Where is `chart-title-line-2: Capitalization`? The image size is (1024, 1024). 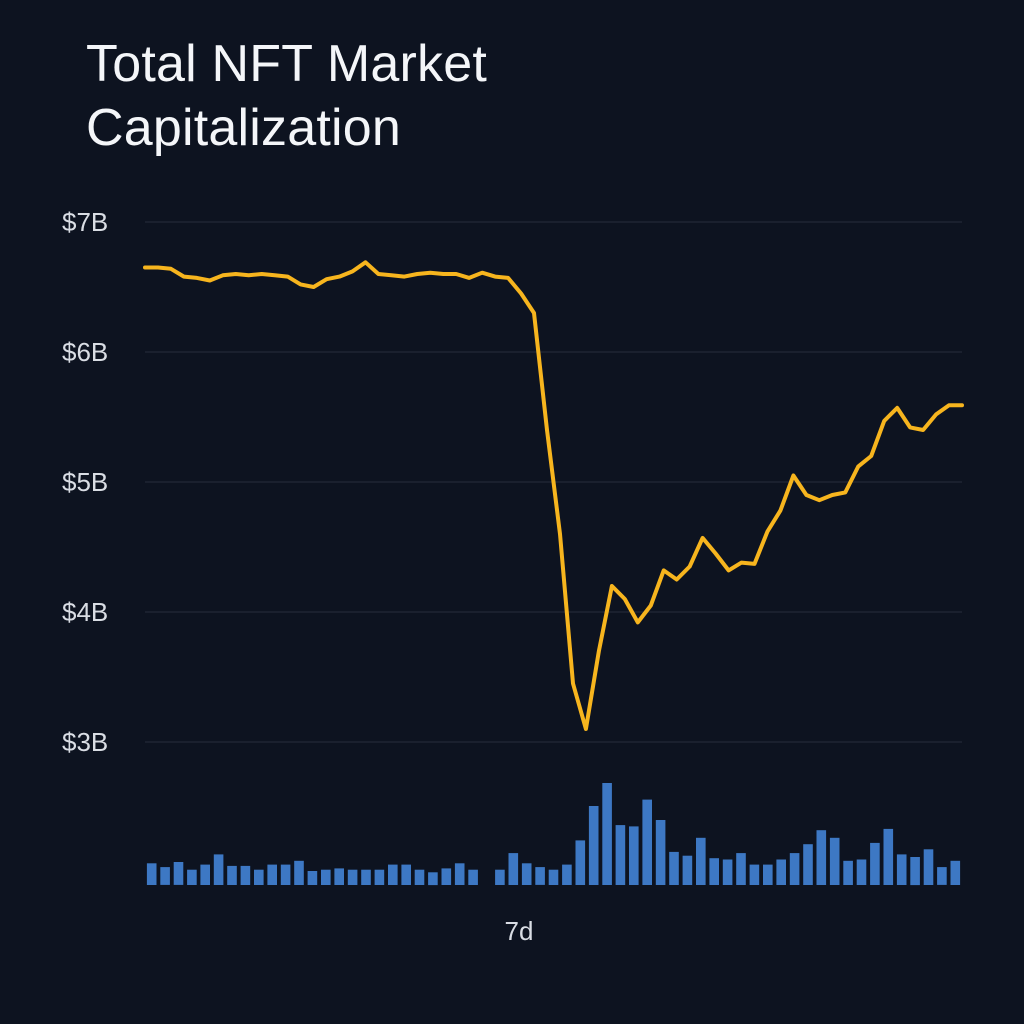
chart-title-line-2: Capitalization is located at coordinates (243, 128).